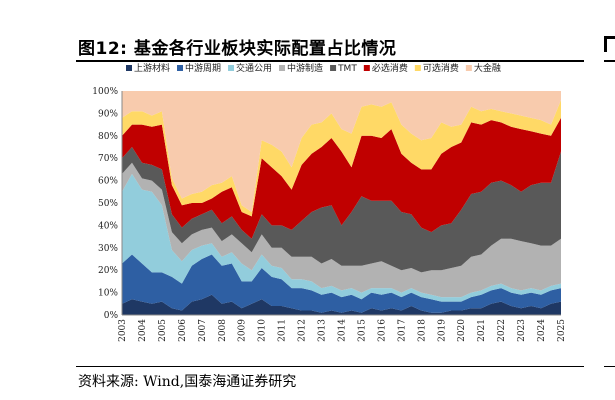  What do you see at coordinates (482, 330) in the screenshot?
I see `x-tick-label: 2021` at bounding box center [482, 330].